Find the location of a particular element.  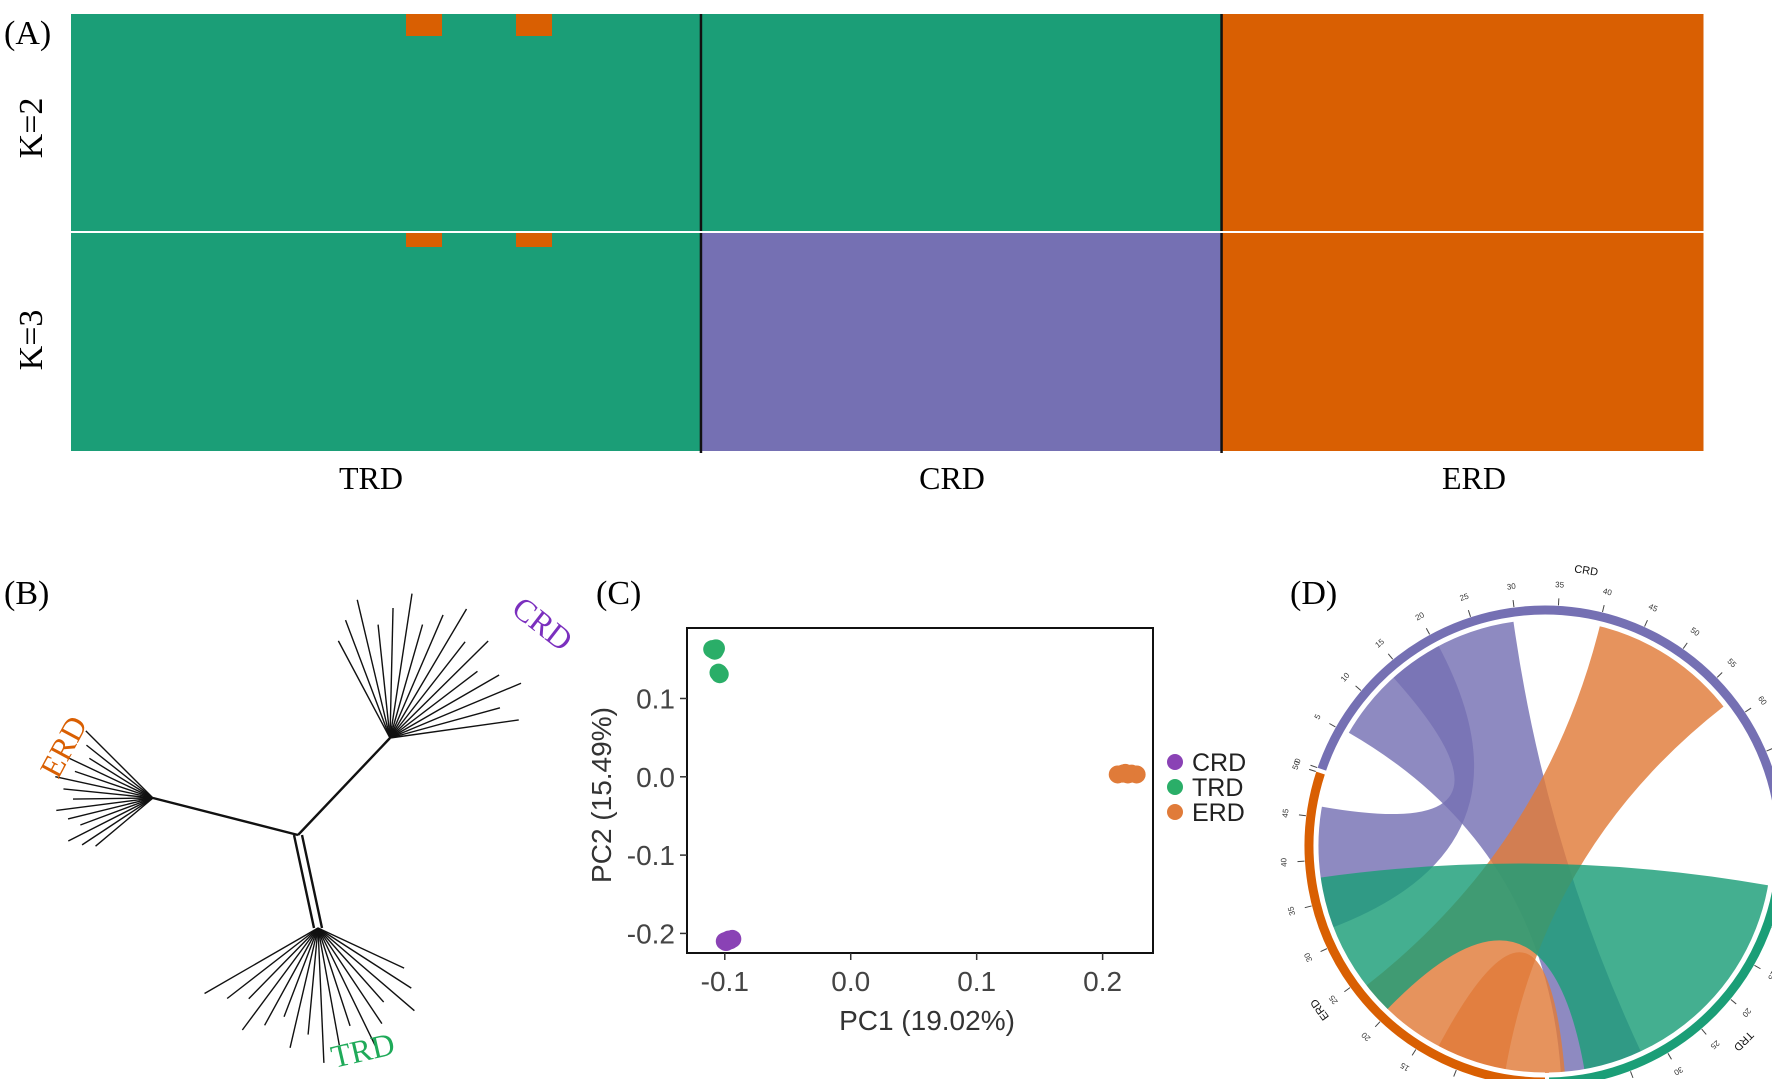

chord-trd-erd is located at coordinates (1544, 966).